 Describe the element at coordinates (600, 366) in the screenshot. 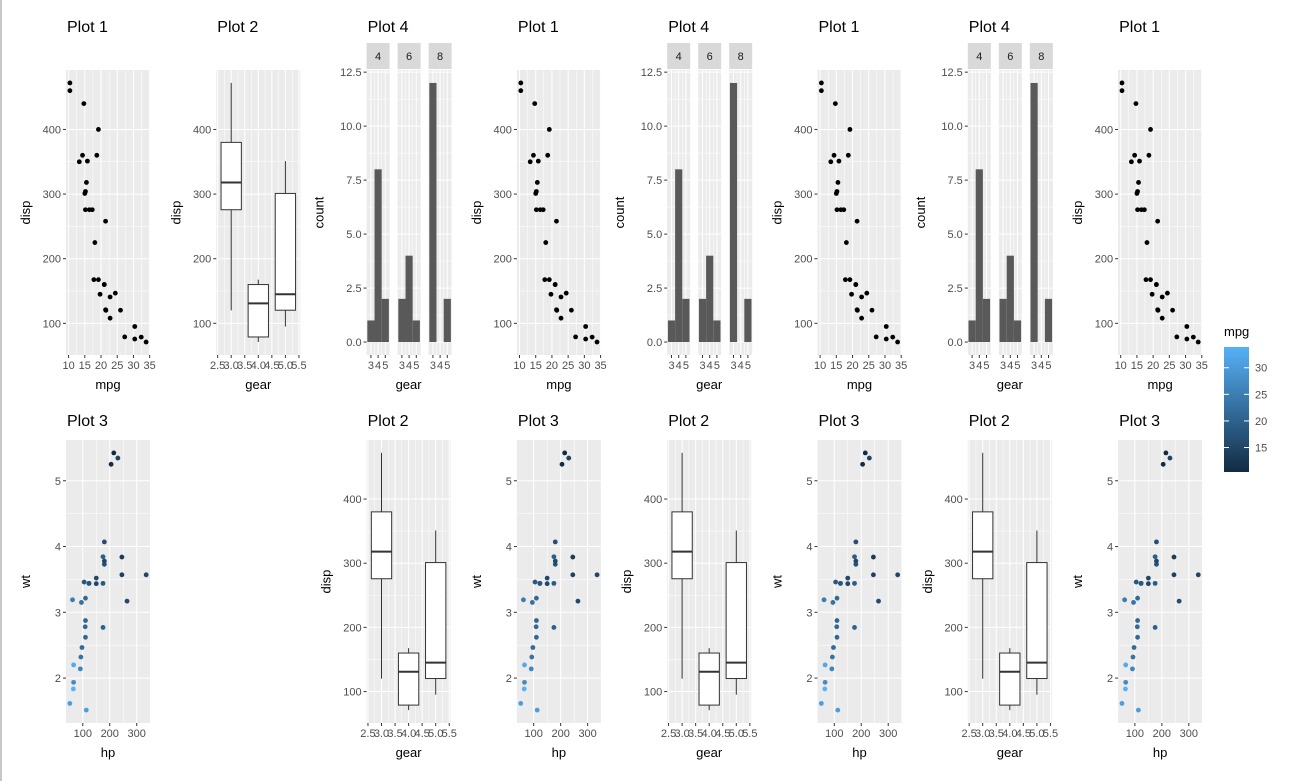

I see `x-tick-label: 35` at that location.